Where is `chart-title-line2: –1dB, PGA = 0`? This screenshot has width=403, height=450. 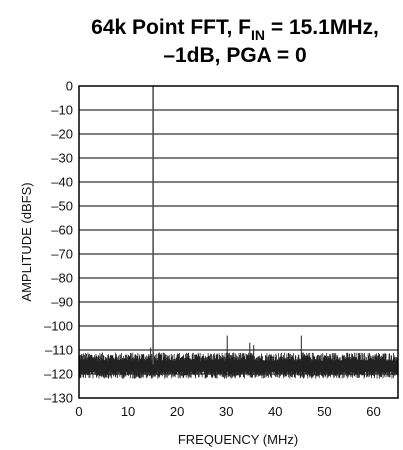 chart-title-line2: –1dB, PGA = 0 is located at coordinates (234, 55).